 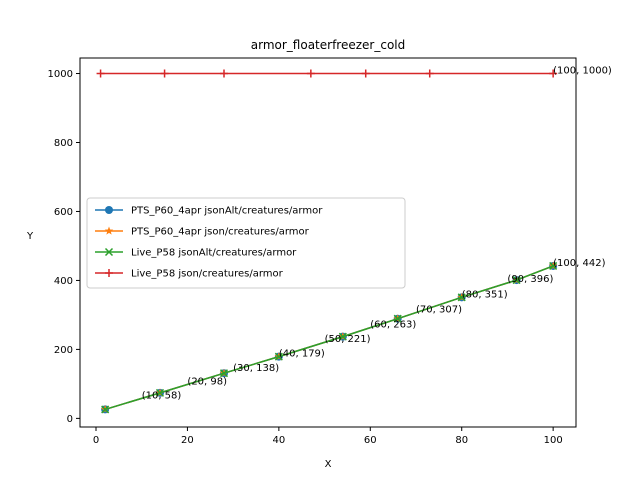 I want to click on legend-label: PTS_P60_4apr jsonAlt/creatures/armor, so click(x=227, y=211).